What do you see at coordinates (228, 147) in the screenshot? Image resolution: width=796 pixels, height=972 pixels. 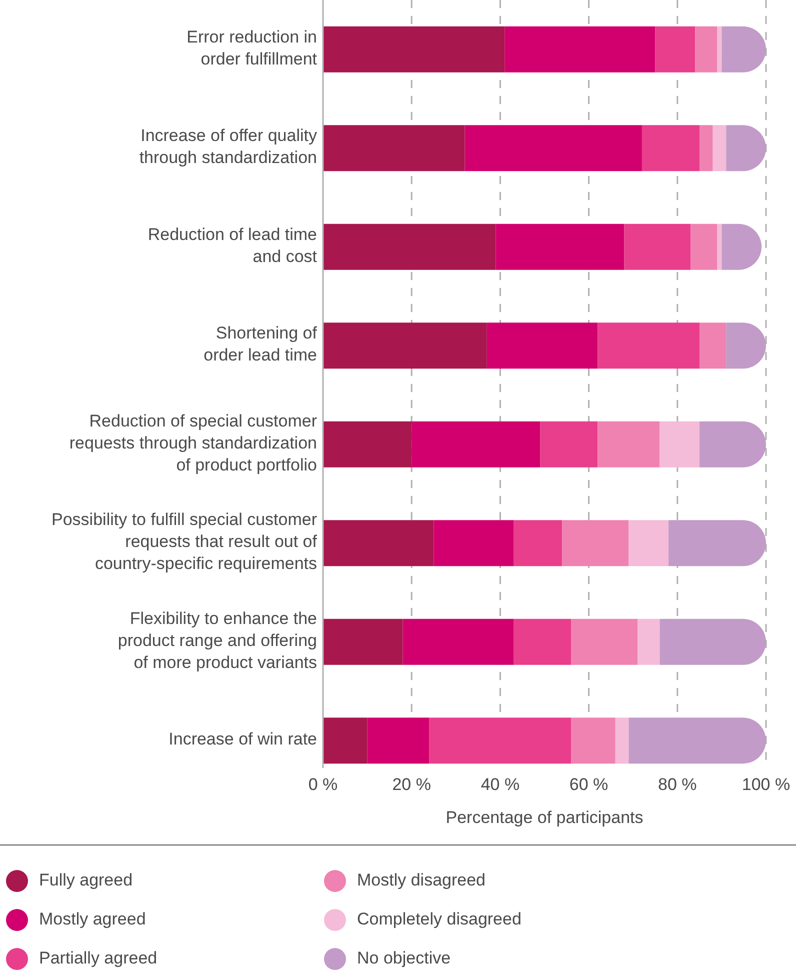 I see `y-tick-label: Increase of offer quality through standardization` at bounding box center [228, 147].